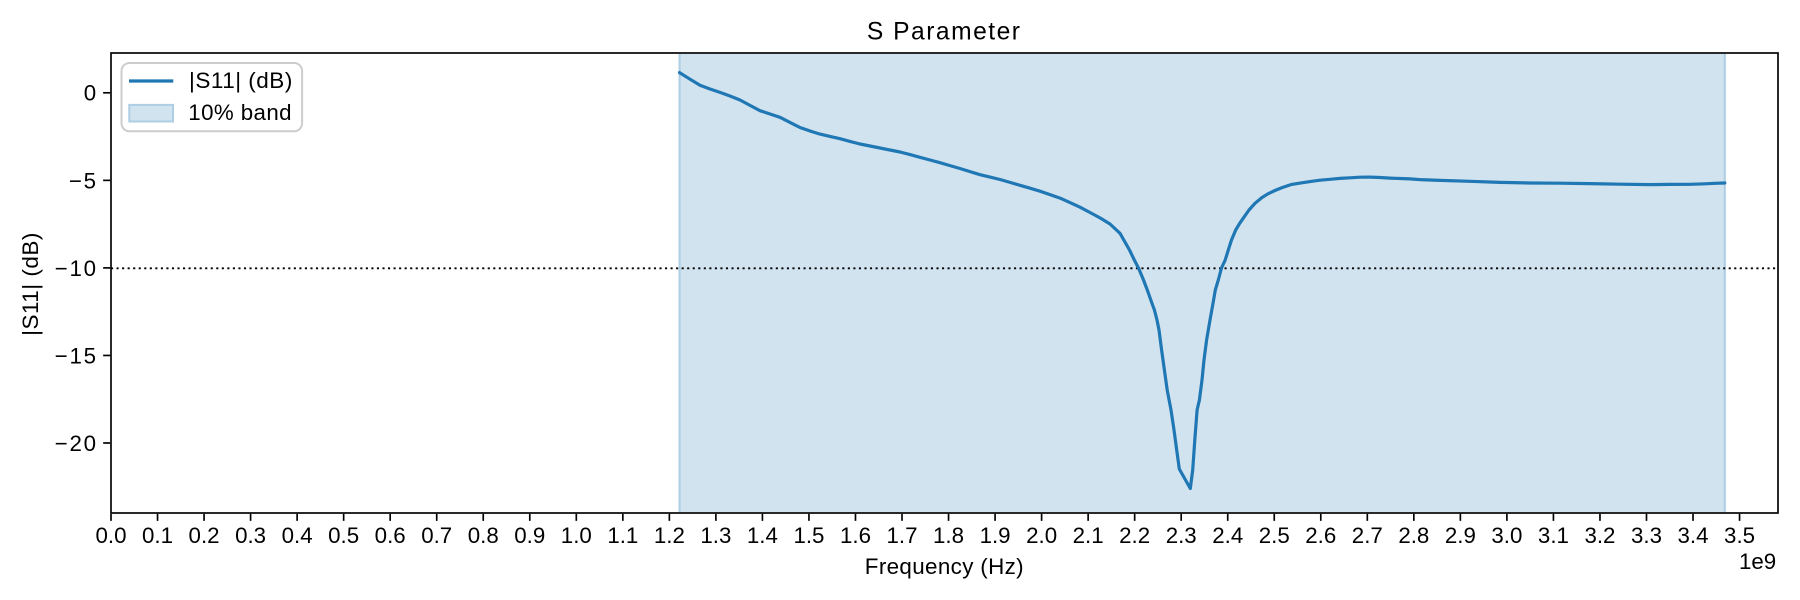 The height and width of the screenshot is (600, 1800). Describe the element at coordinates (762, 535) in the screenshot. I see `svg-text: 1.4` at that location.